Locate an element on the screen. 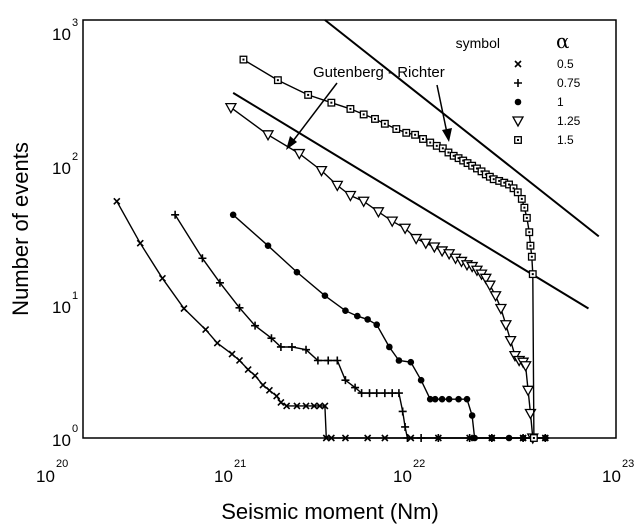 Image resolution: width=637 pixels, height=529 pixels. svg-text: 23 is located at coordinates (628, 464).